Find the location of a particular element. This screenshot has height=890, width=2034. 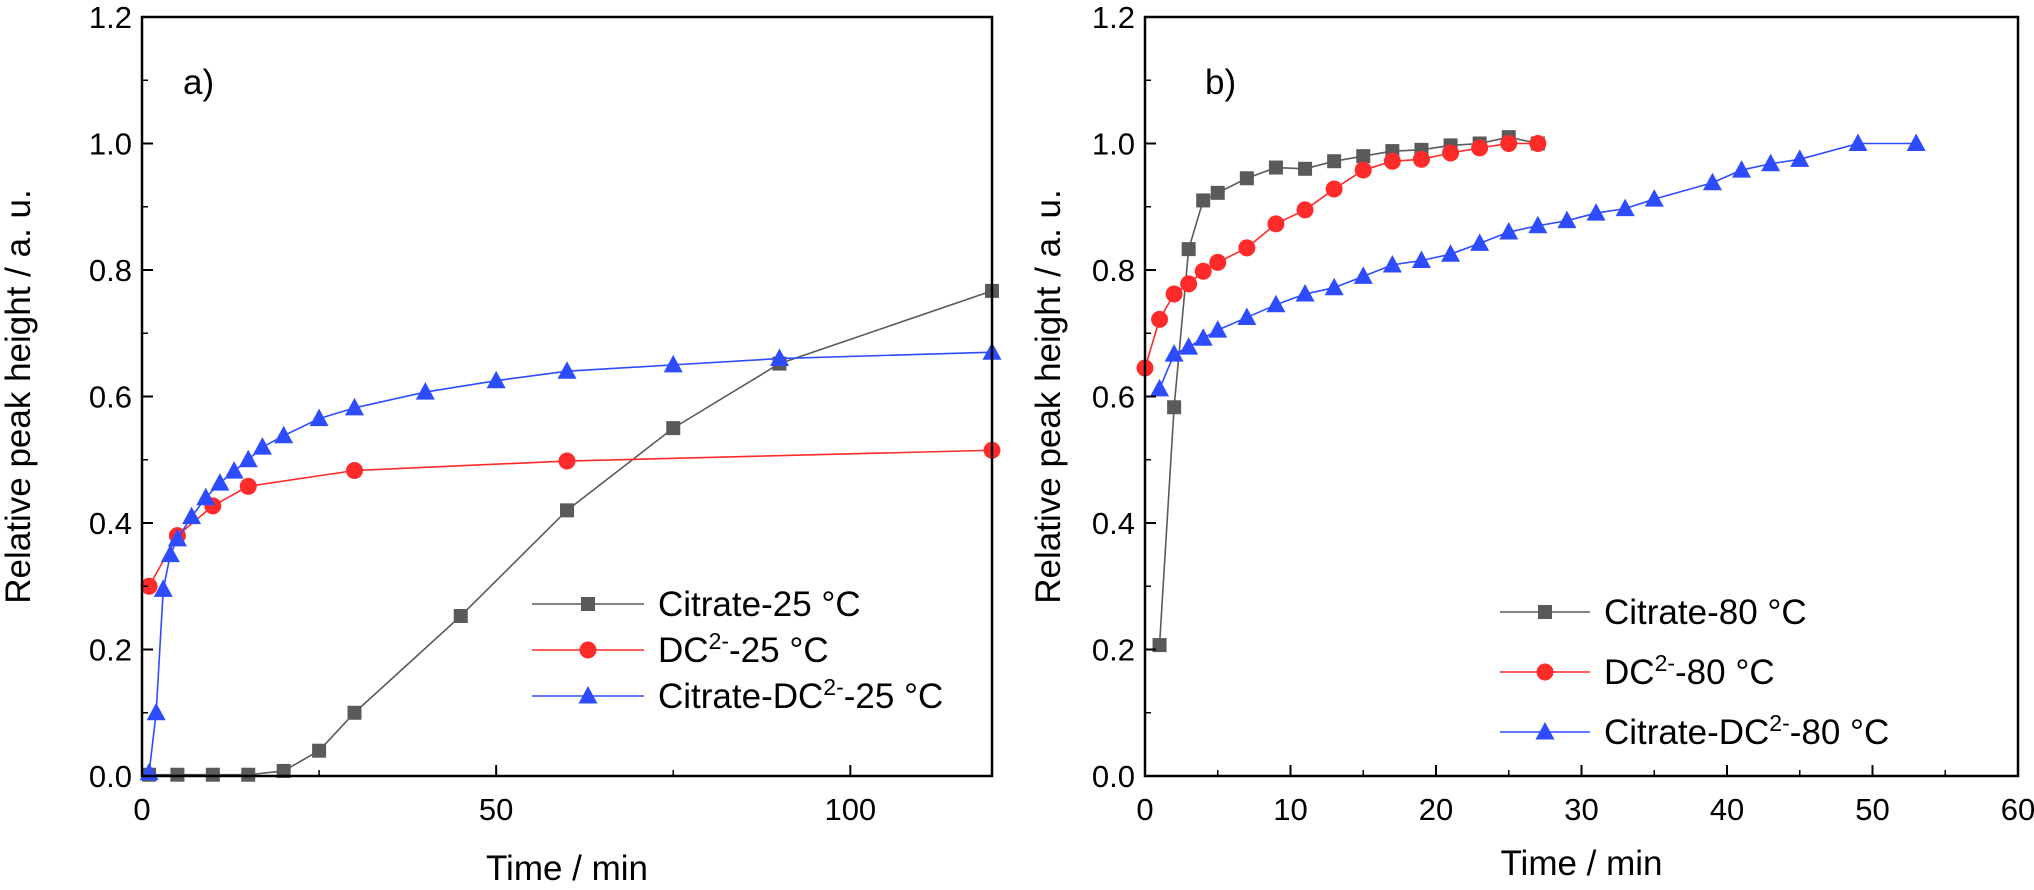

panel-label: a) is located at coordinates (198, 82).